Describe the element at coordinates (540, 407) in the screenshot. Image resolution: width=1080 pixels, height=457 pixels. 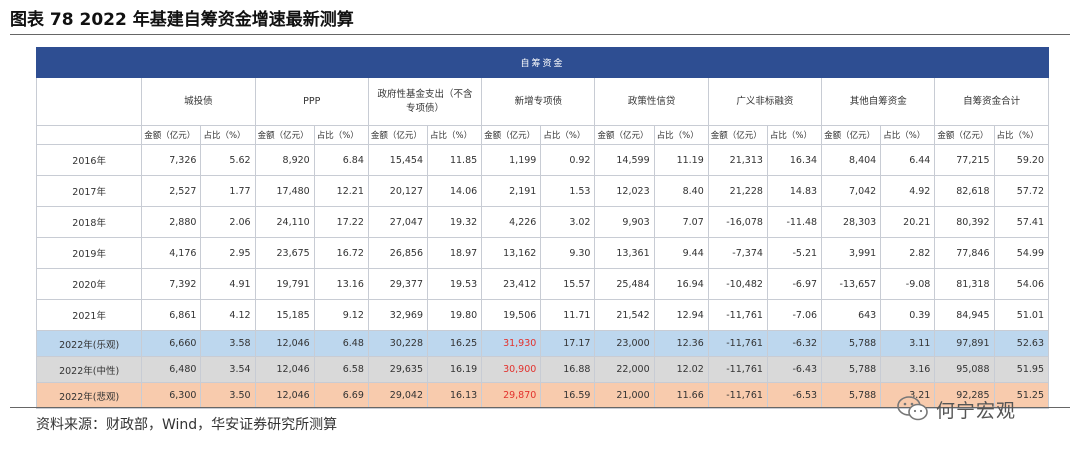
I see `footer-divider` at that location.